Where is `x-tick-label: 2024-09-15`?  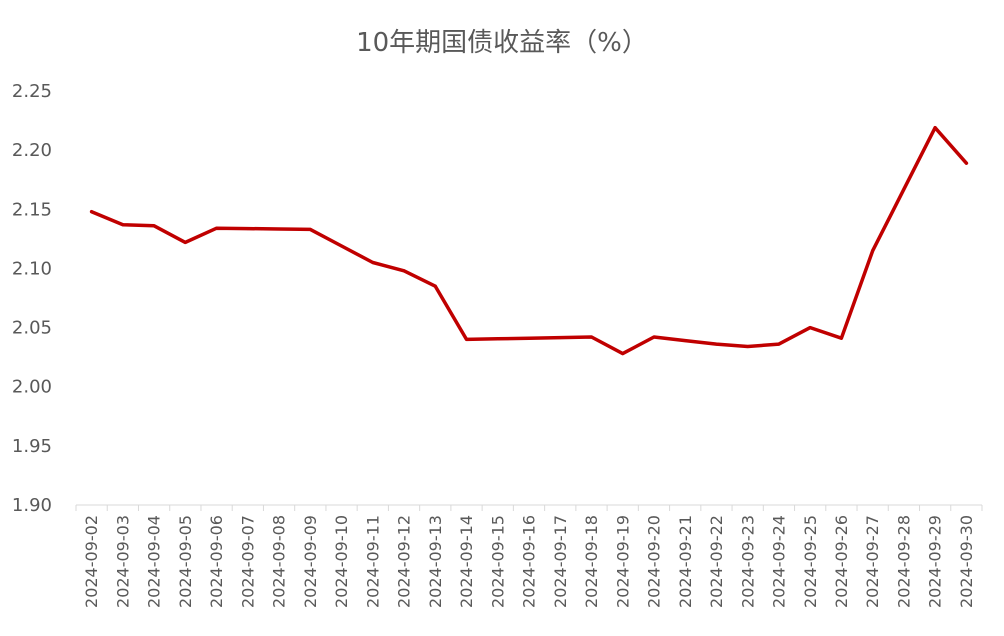 x-tick-label: 2024-09-15 is located at coordinates (497, 561).